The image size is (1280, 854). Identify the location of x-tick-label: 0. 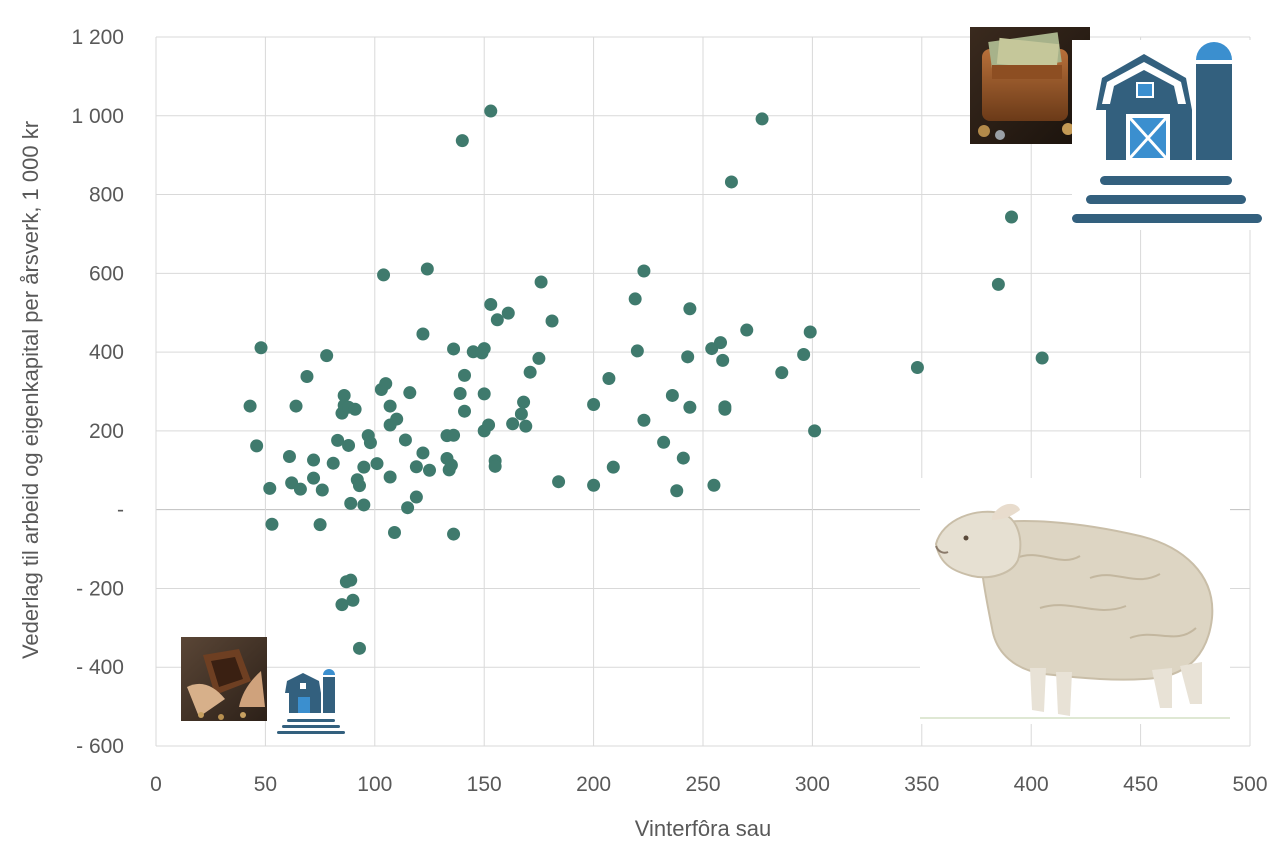
(156, 784).